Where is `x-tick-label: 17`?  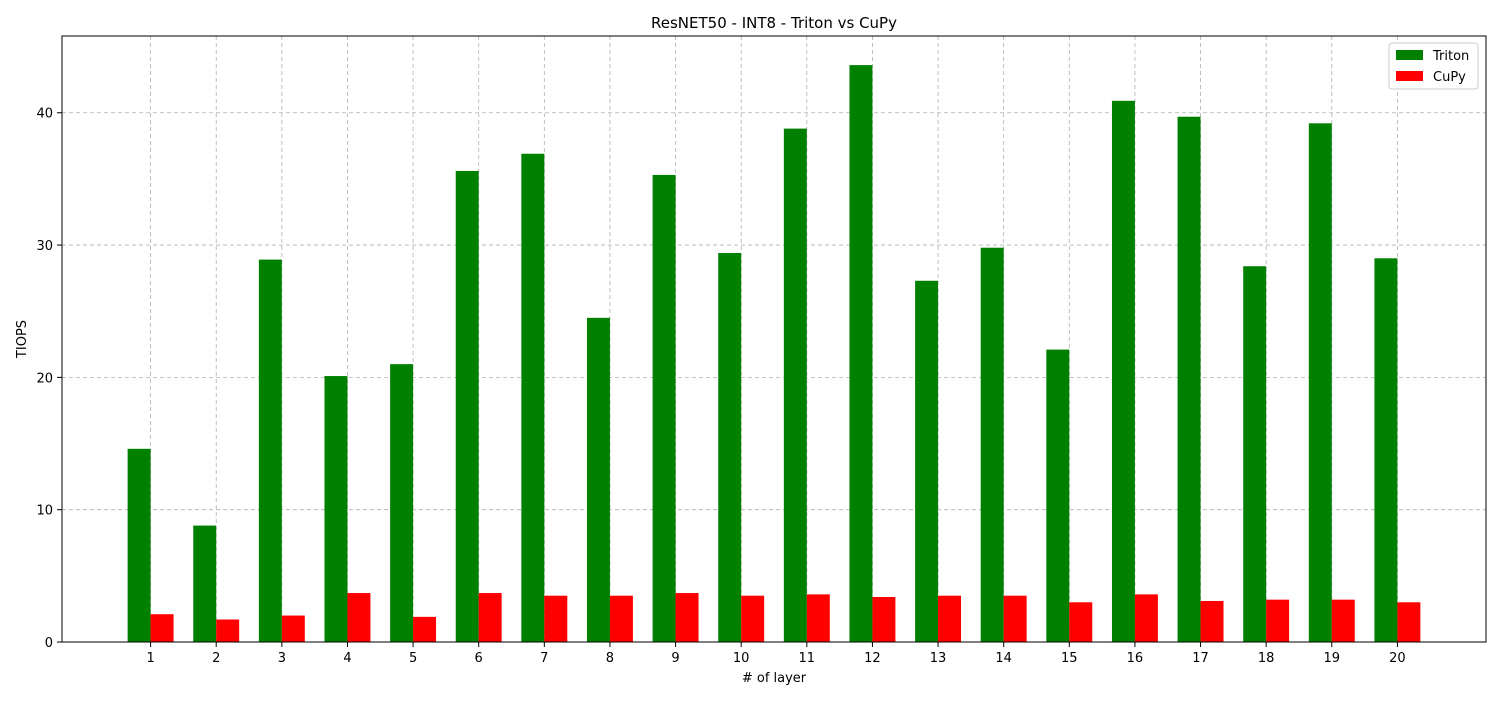
x-tick-label: 17 is located at coordinates (1200, 658).